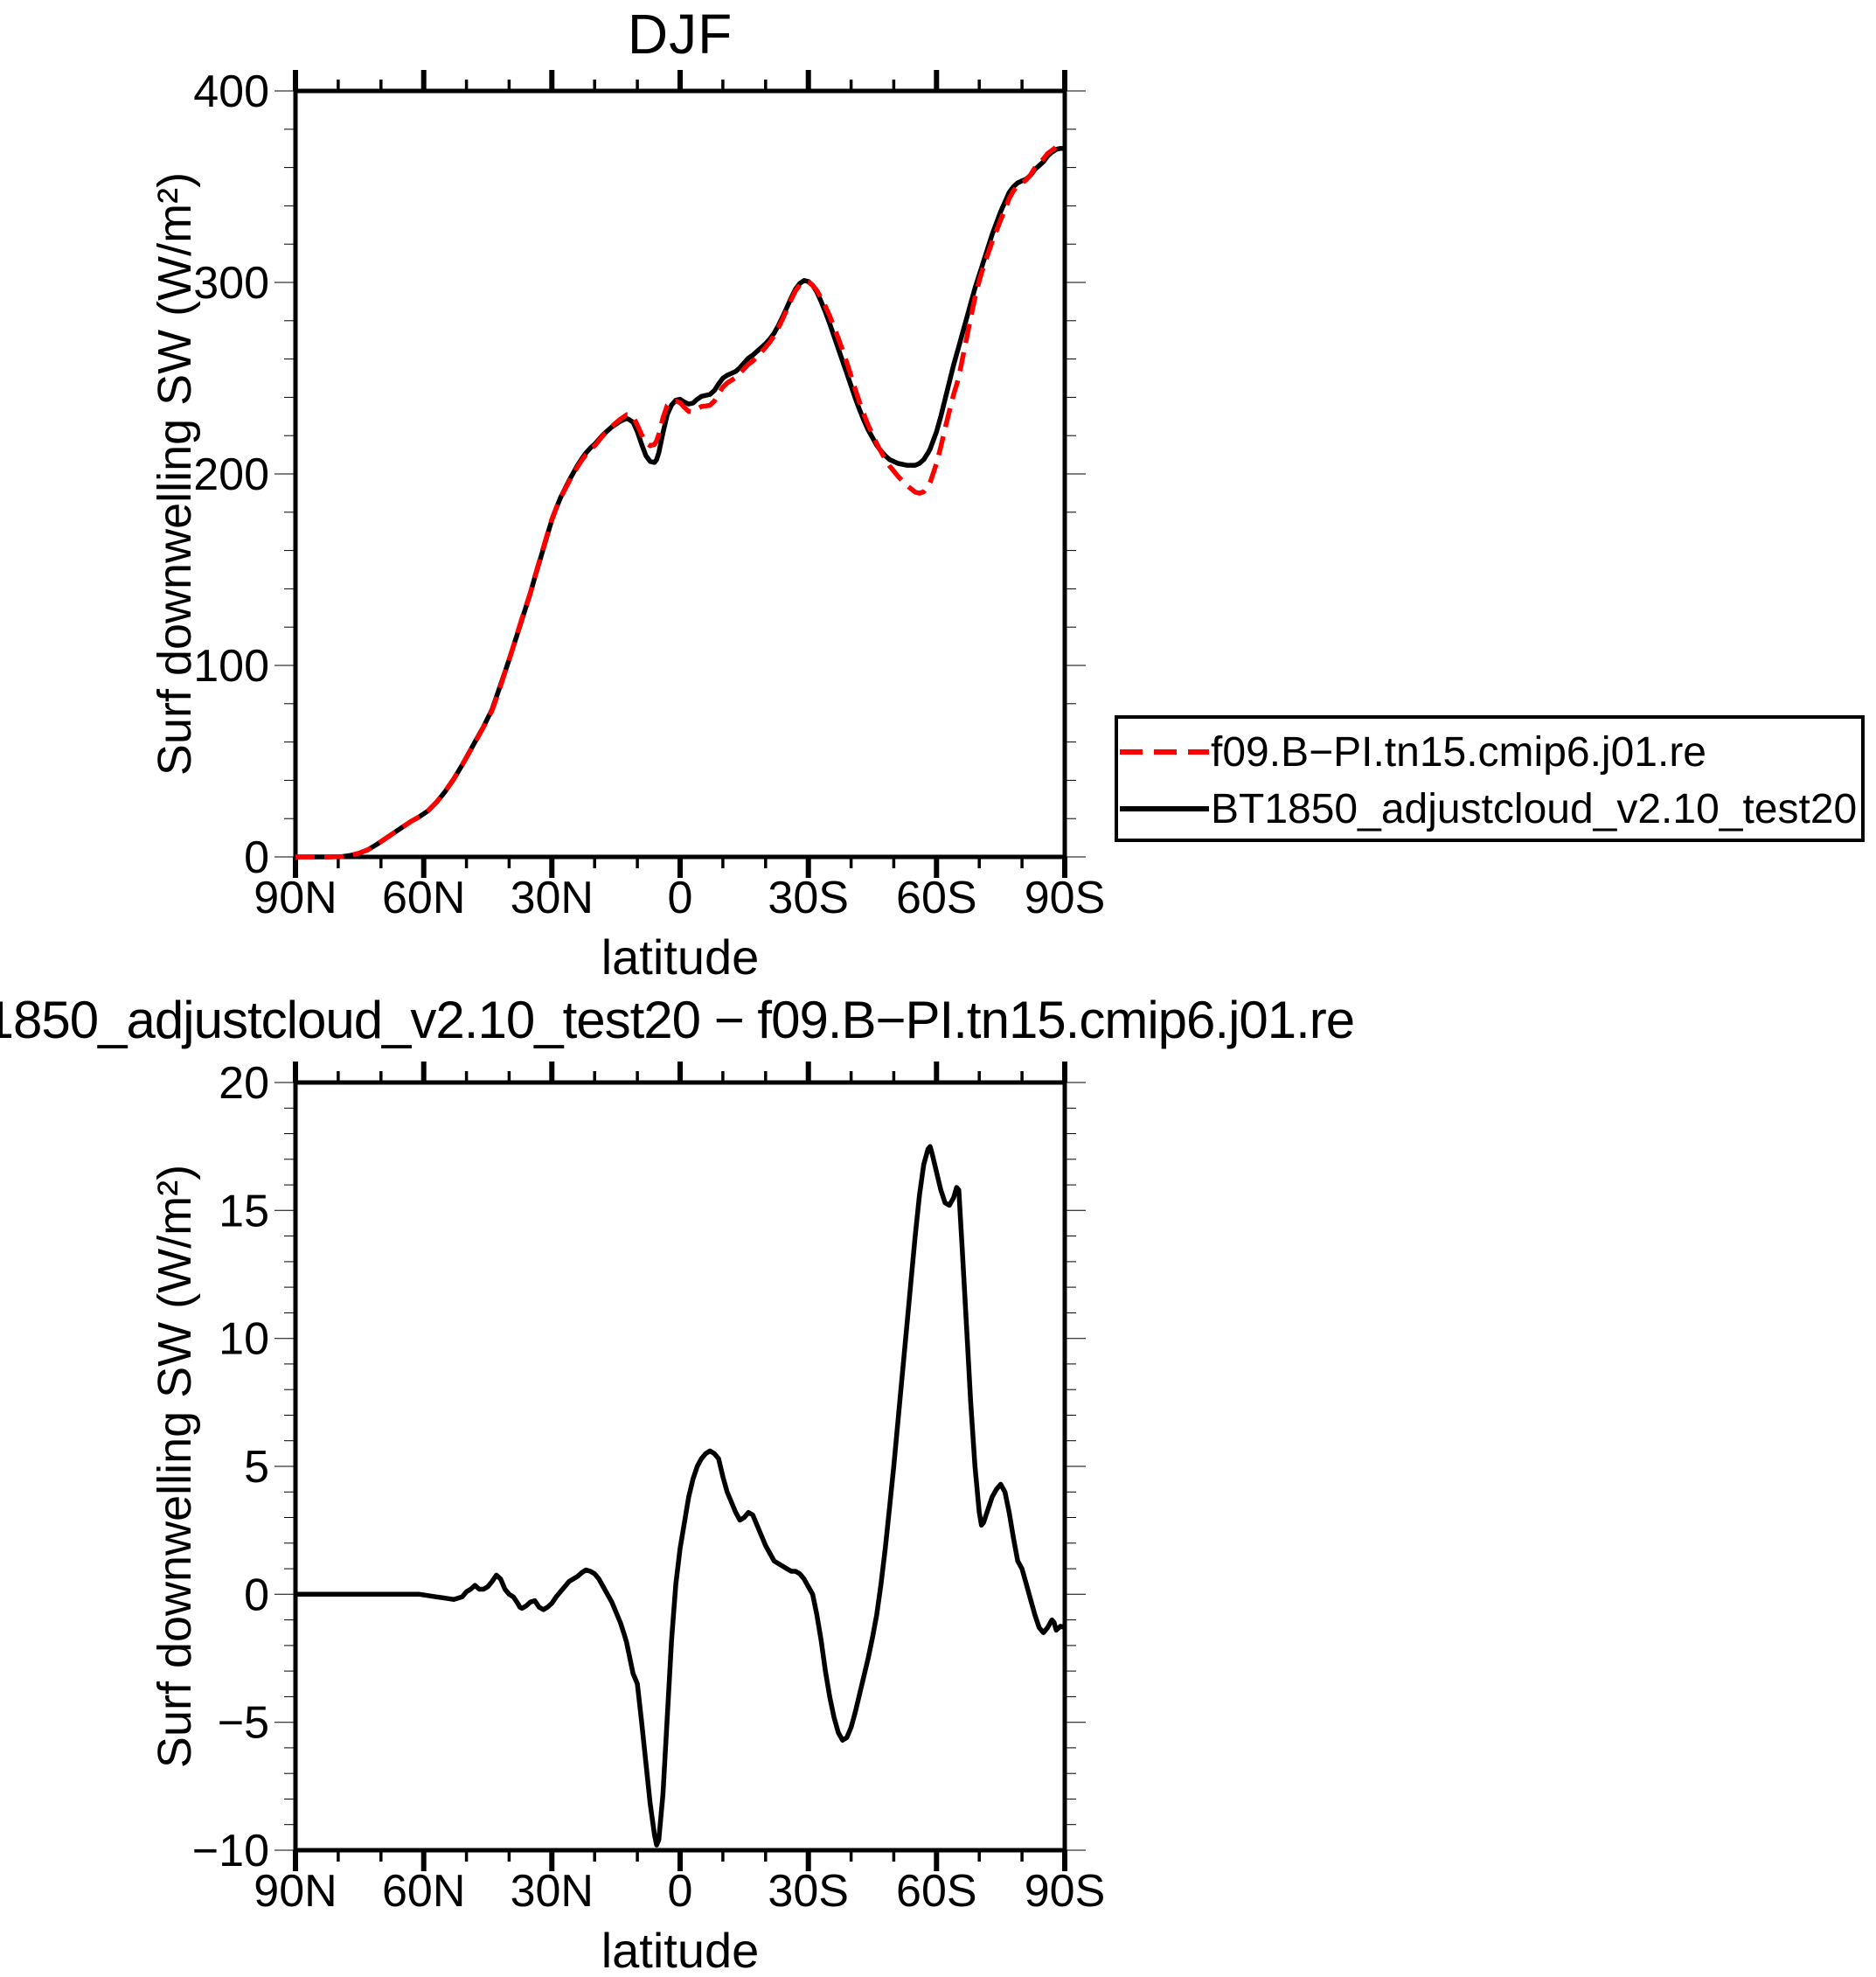  Describe the element at coordinates (936, 898) in the screenshot. I see `top-chart-x-tick-label: 60S` at that location.